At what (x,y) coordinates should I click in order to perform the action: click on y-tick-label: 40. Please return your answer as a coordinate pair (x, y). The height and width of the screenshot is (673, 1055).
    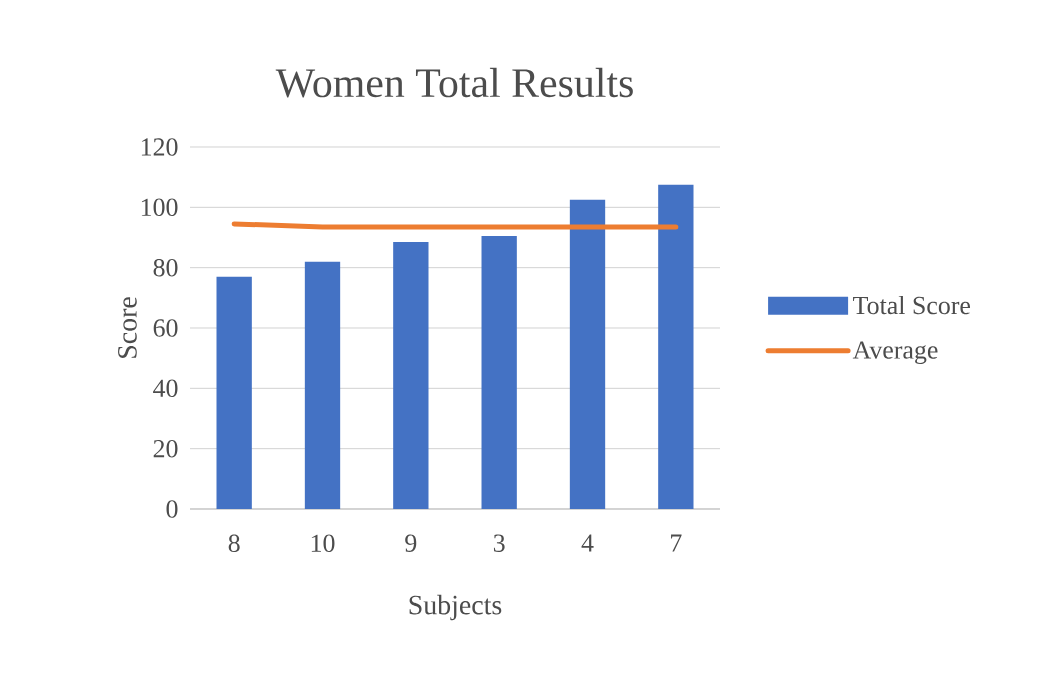
    Looking at the image, I should click on (165, 388).